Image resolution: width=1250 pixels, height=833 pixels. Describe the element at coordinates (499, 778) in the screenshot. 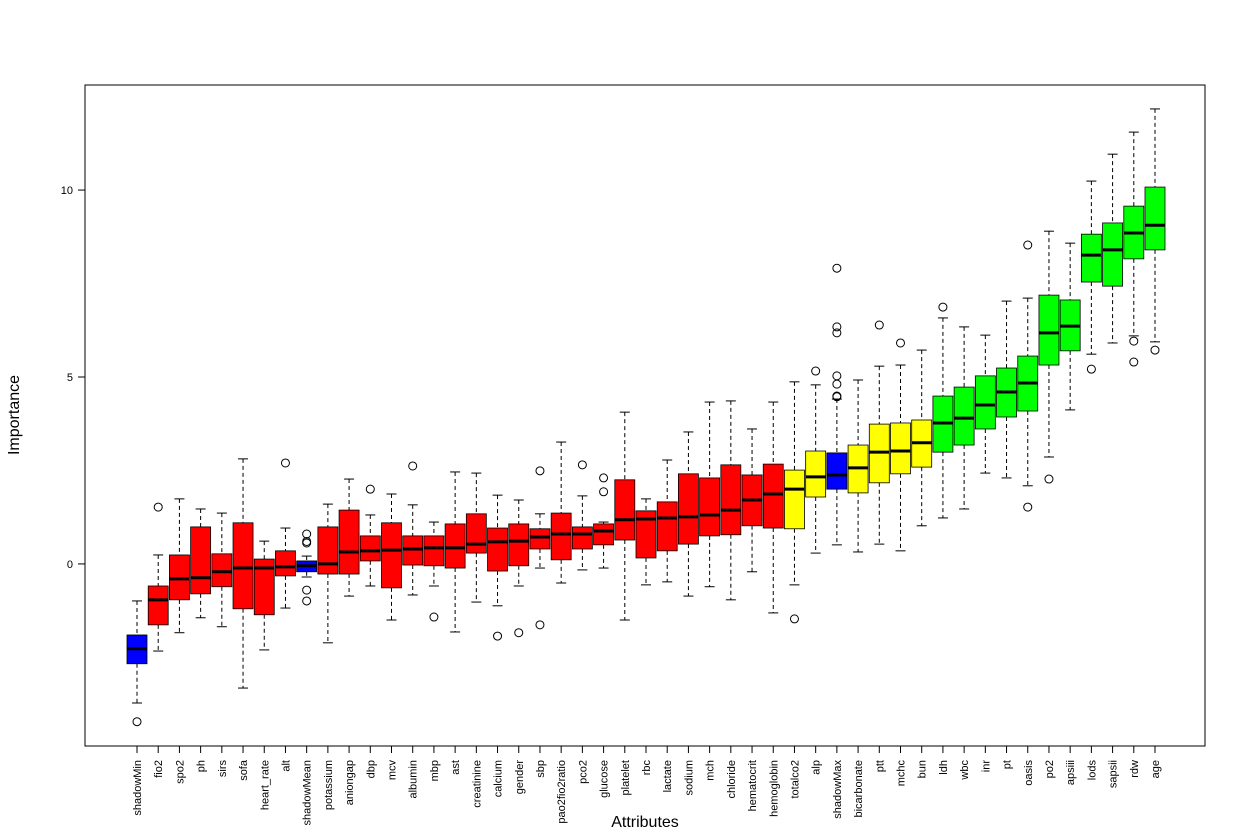

I see `x-tick-label: calcium` at that location.